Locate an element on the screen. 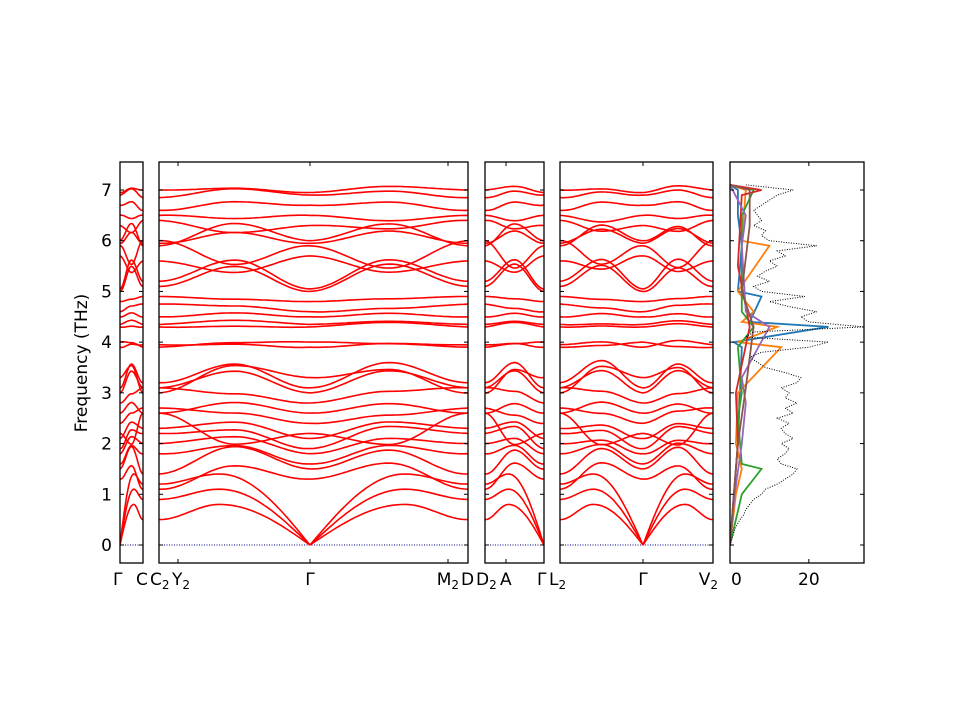 The image size is (960, 720). panel-frame is located at coordinates (514, 362).